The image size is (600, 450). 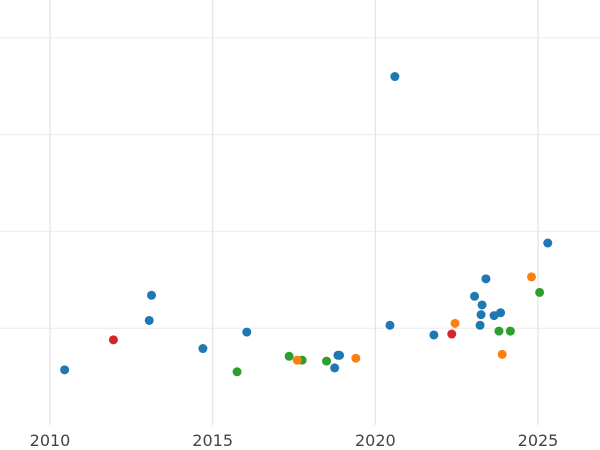 I want to click on x-tick-label: 2015, so click(x=212, y=440).